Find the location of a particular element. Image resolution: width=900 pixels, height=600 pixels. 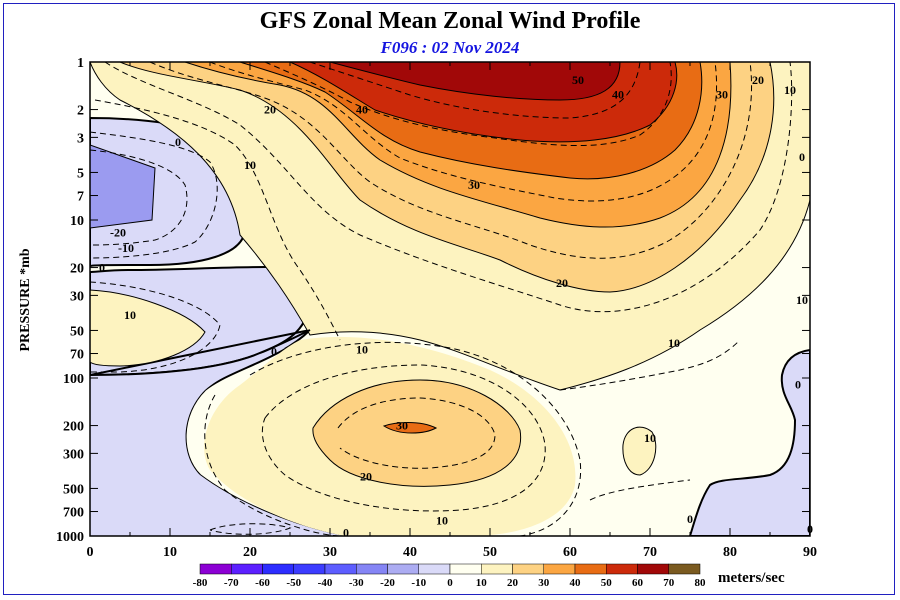

y-tick-label: 1000 is located at coordinates (70, 537).